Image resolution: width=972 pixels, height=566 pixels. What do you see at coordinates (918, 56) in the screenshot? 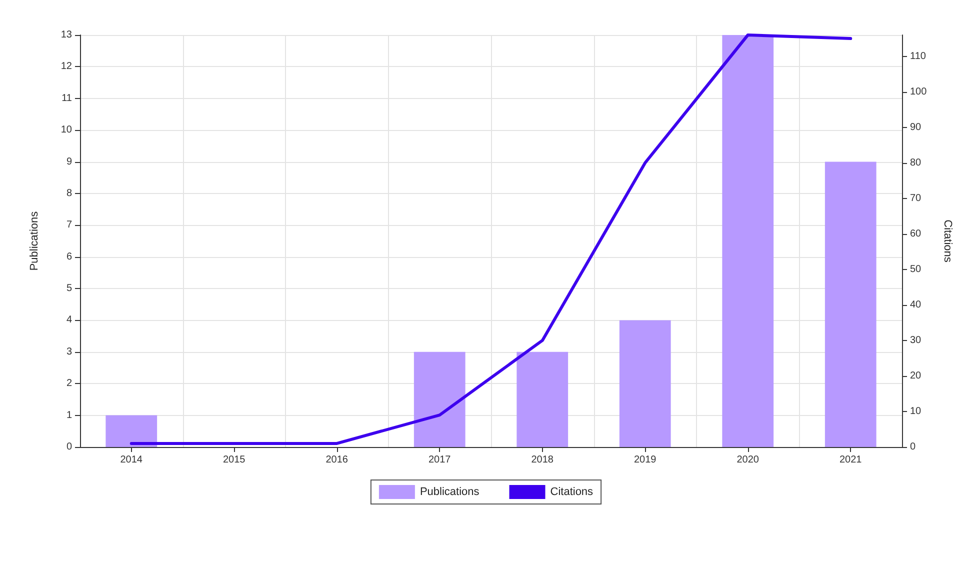
I see `y2-tick-label: 110` at bounding box center [918, 56].